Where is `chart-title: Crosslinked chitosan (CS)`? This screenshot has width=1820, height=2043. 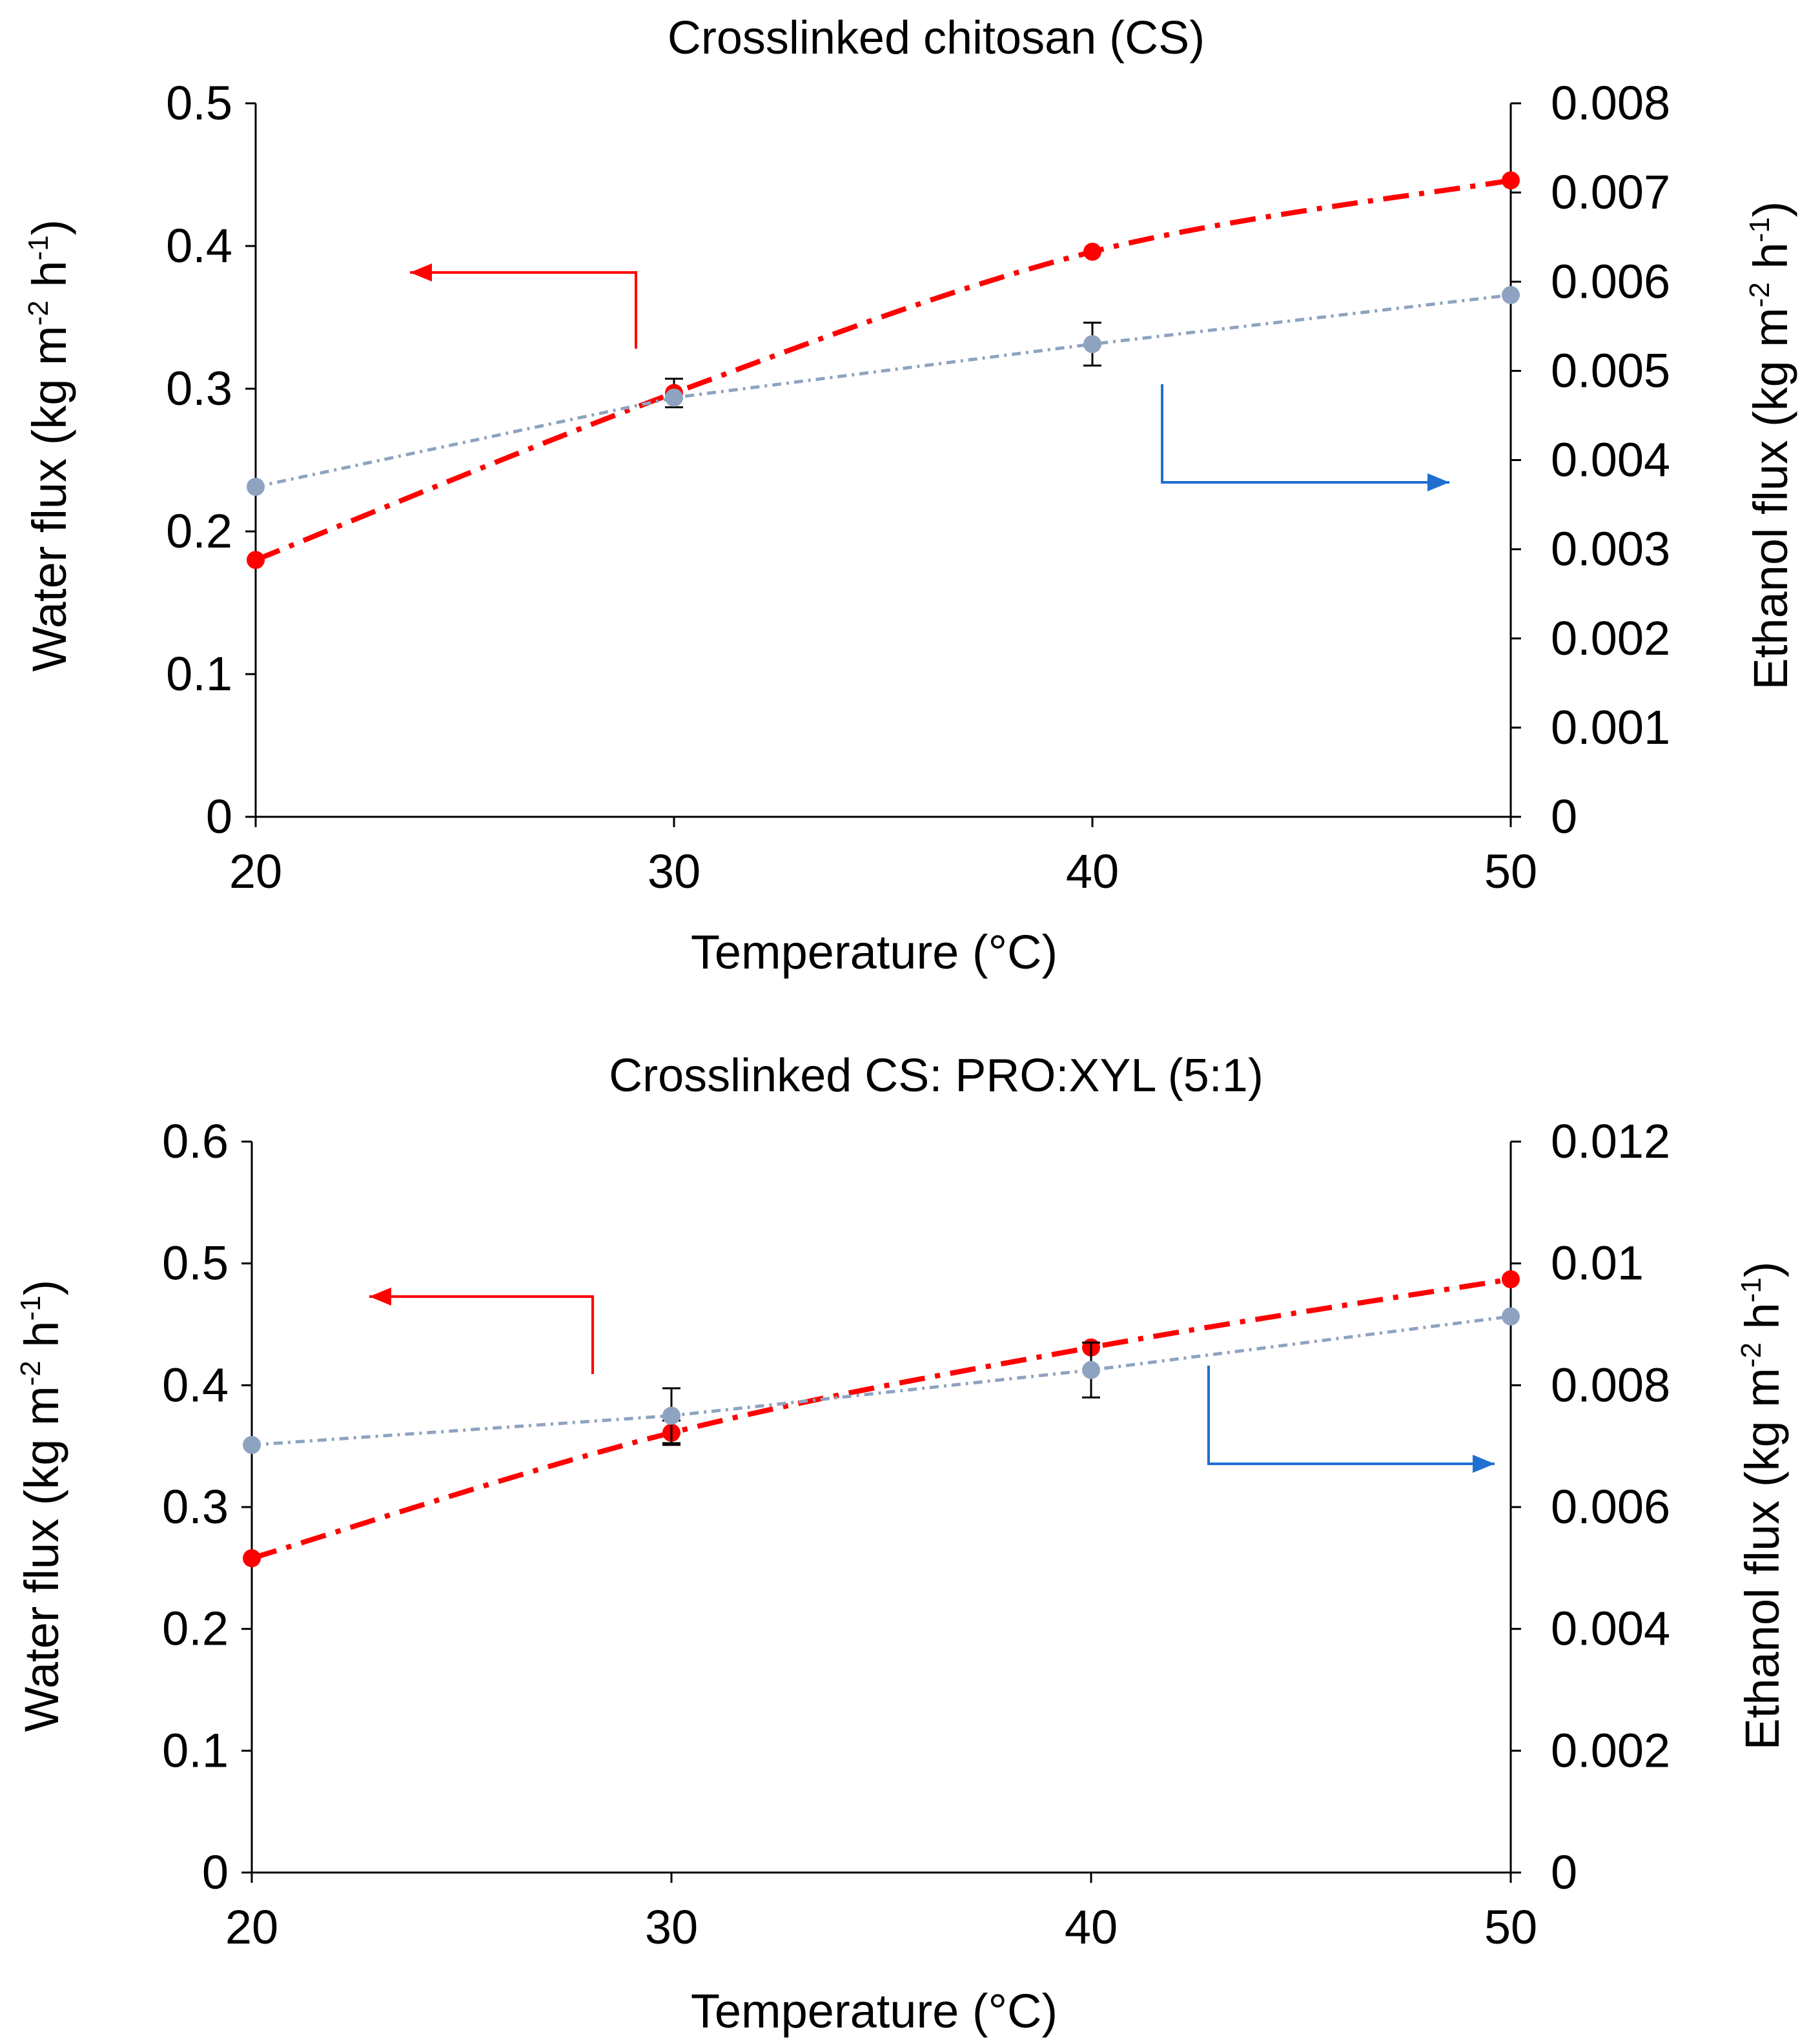
chart-title: Crosslinked chitosan (CS) is located at coordinates (936, 38).